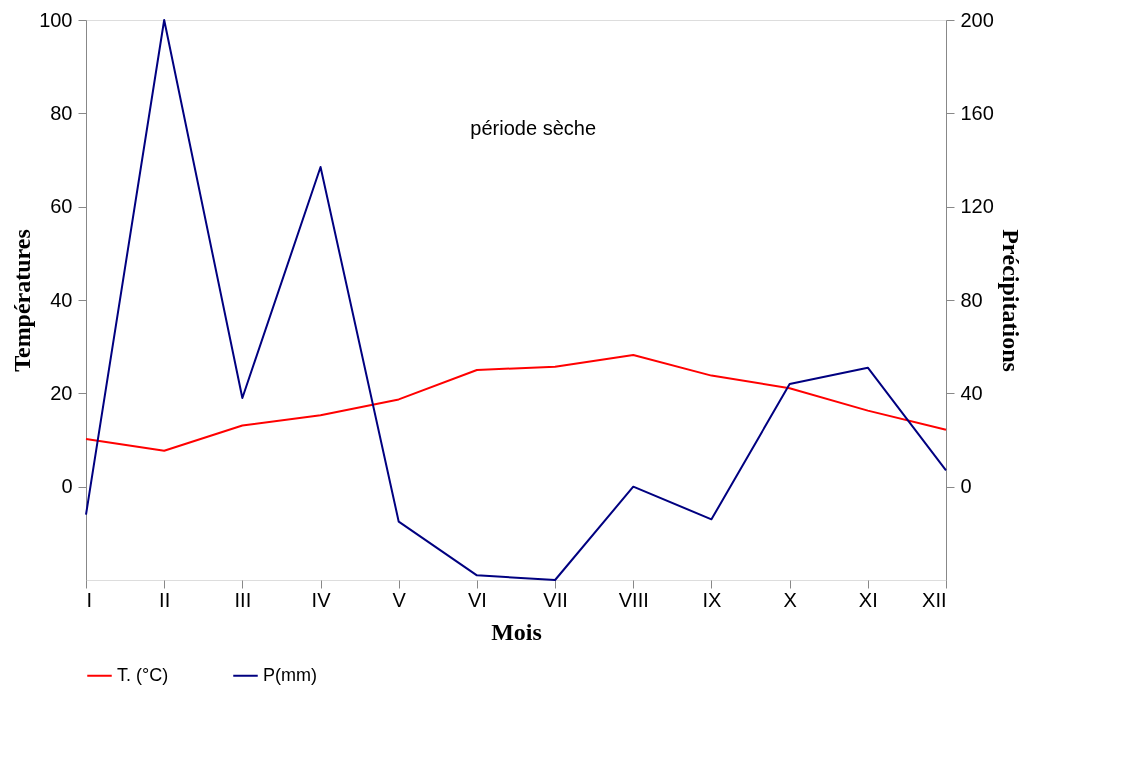 The width and height of the screenshot is (1145, 781). I want to click on x-tick-label: II, so click(165, 599).